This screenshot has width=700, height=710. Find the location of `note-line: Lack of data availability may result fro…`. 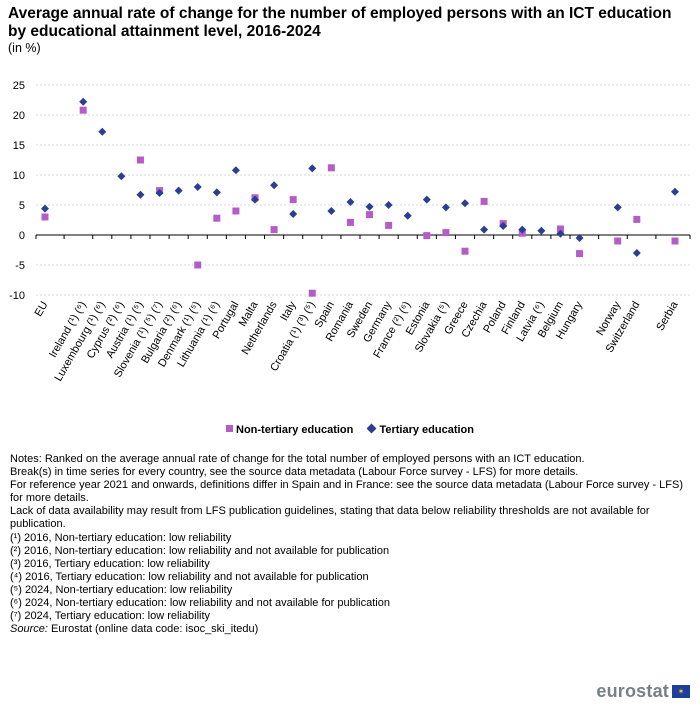

note-line: Lack of data availability may result fro… is located at coordinates (330, 518).